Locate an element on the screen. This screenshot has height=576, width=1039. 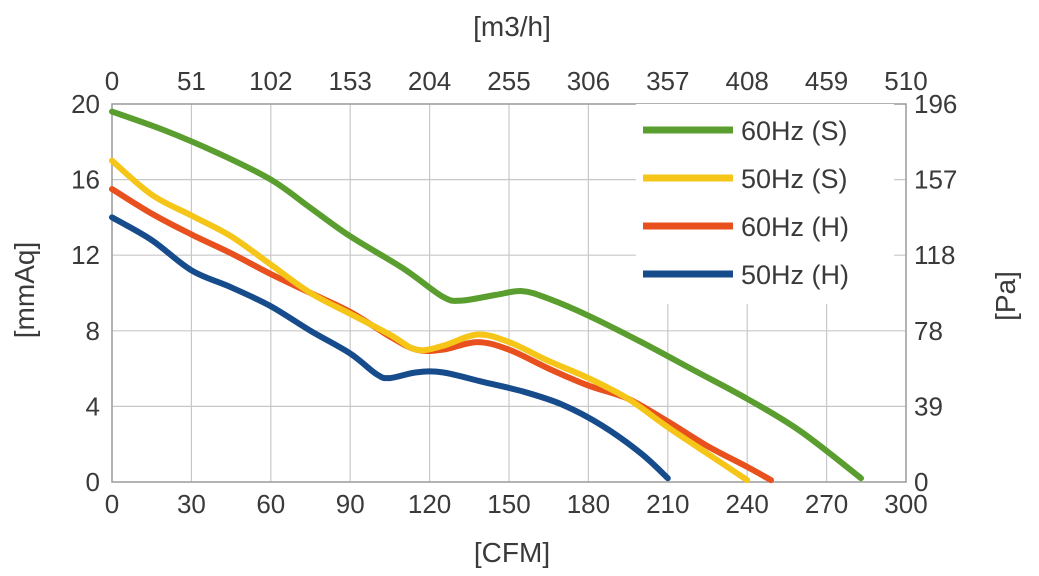
legend-label-60hz-s: 60Hz (S) is located at coordinates (794, 131).